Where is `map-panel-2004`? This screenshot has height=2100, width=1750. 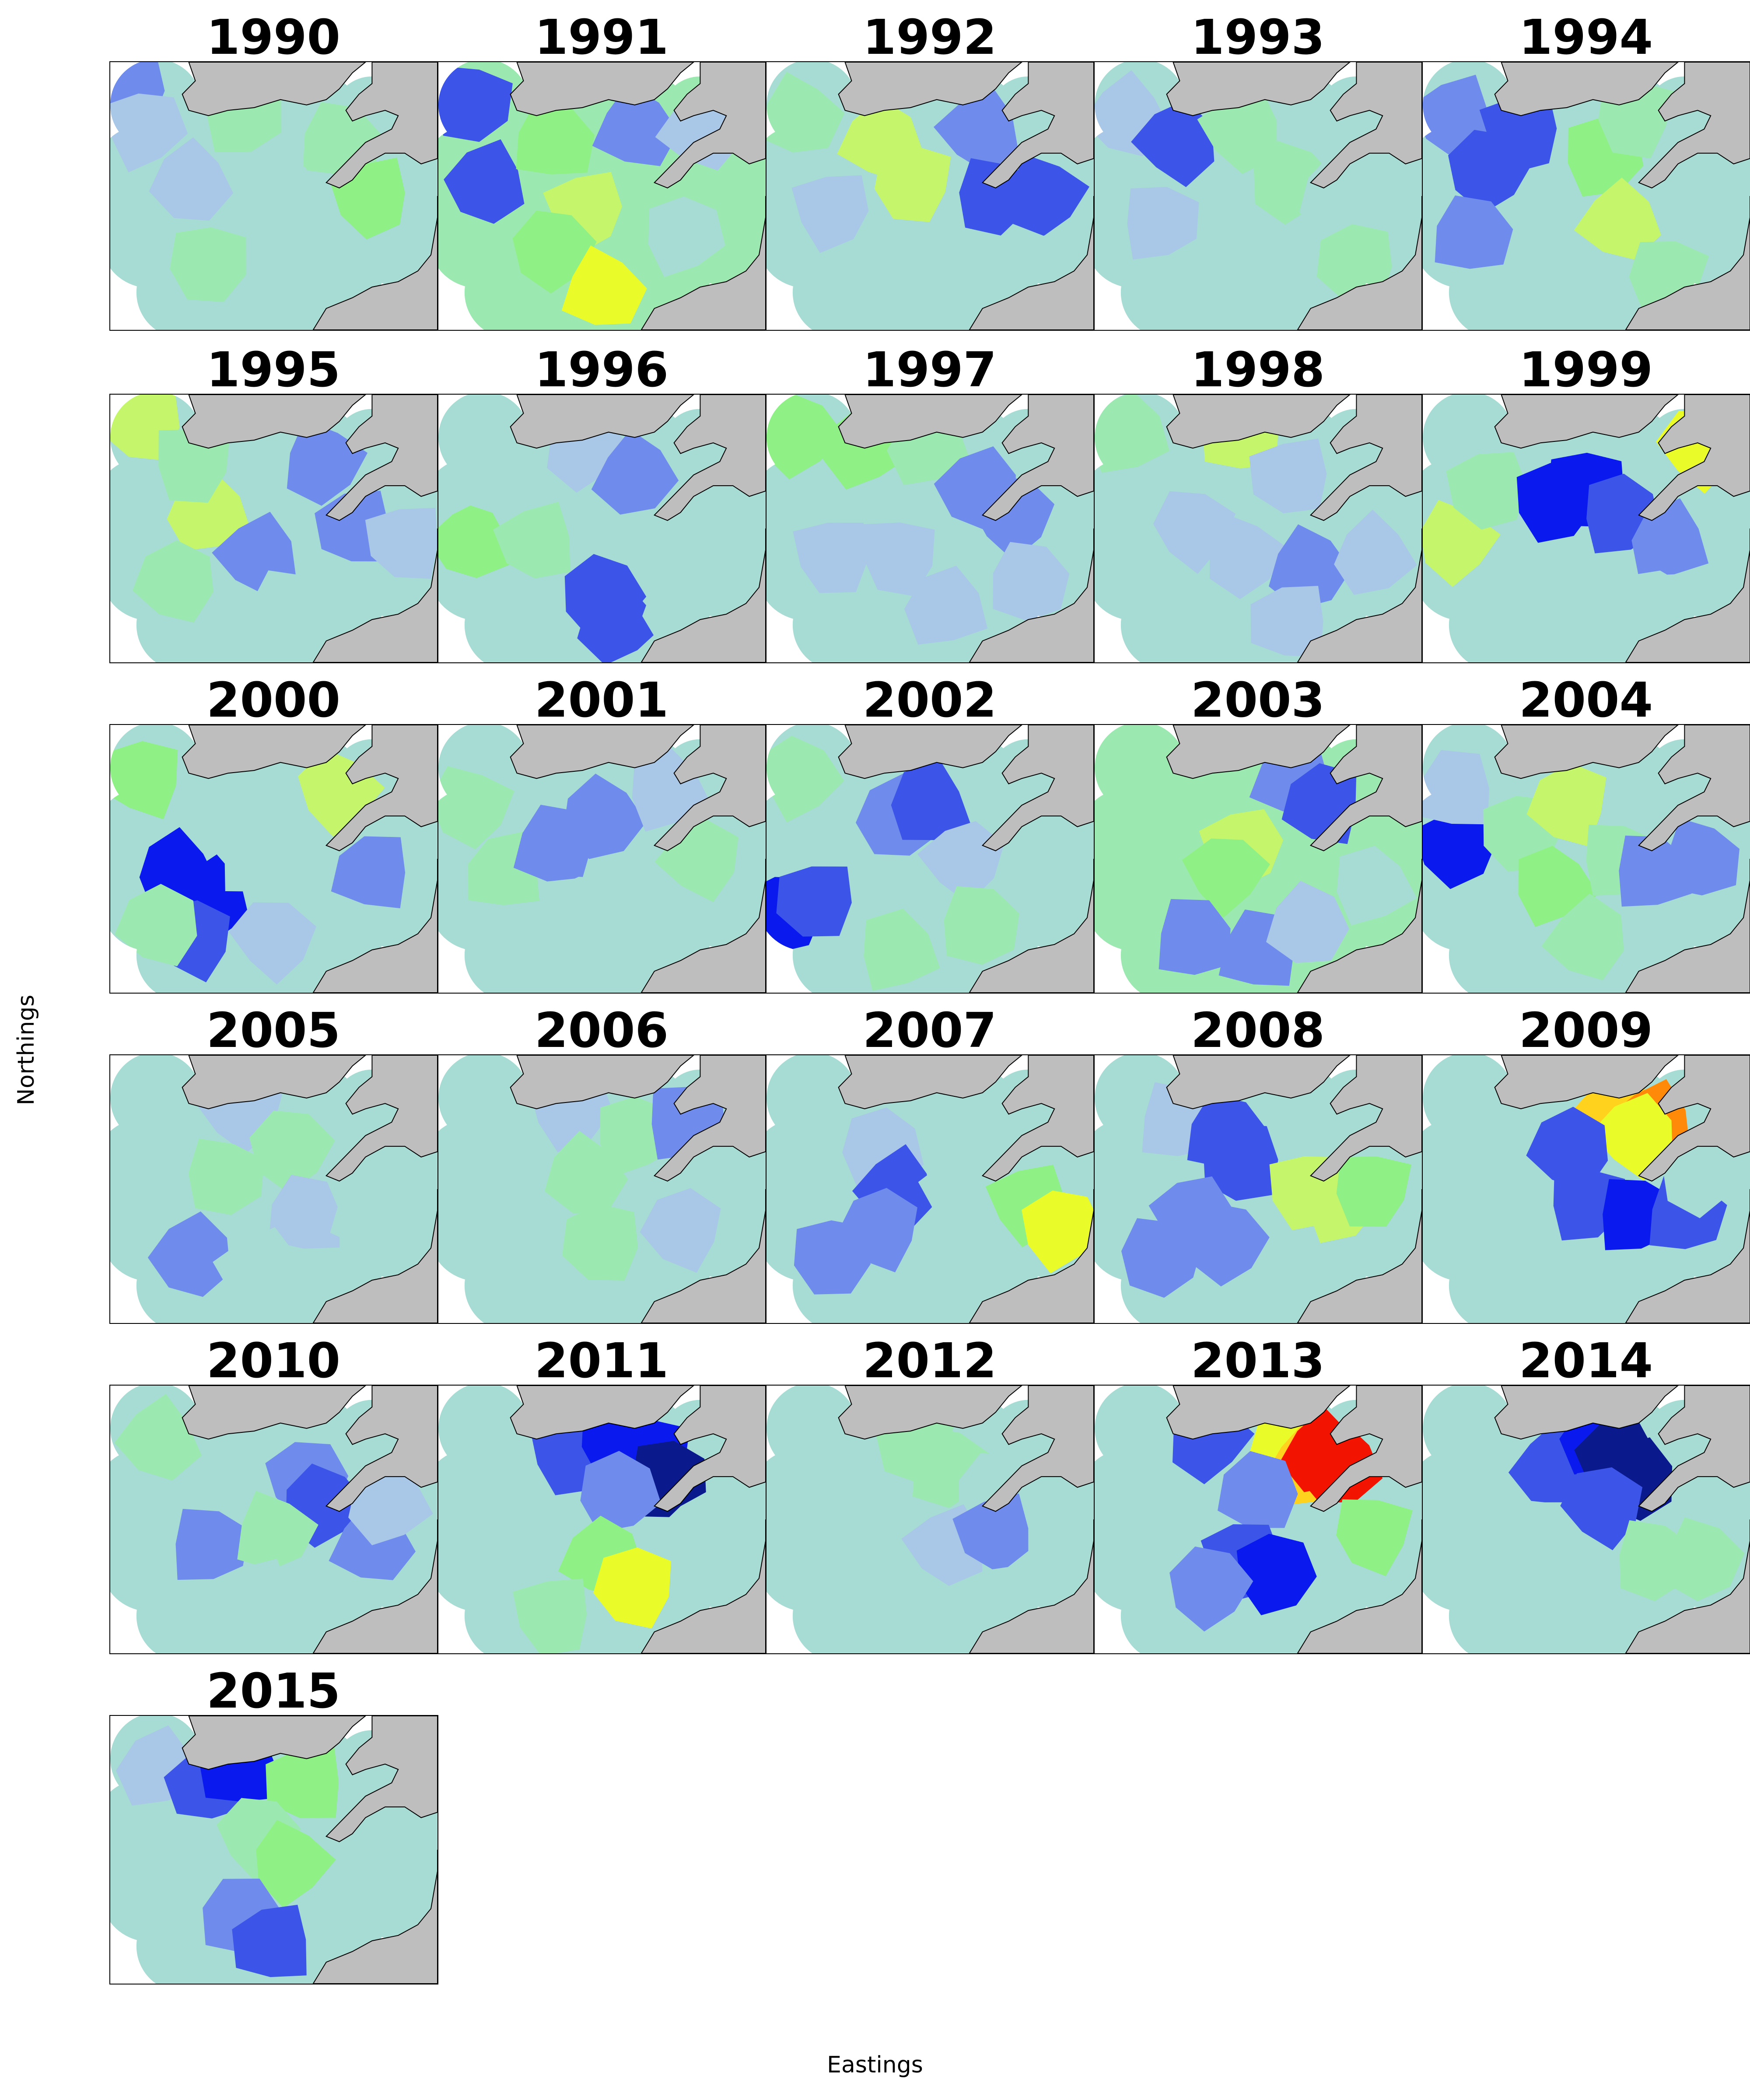 map-panel-2004 is located at coordinates (1586, 859).